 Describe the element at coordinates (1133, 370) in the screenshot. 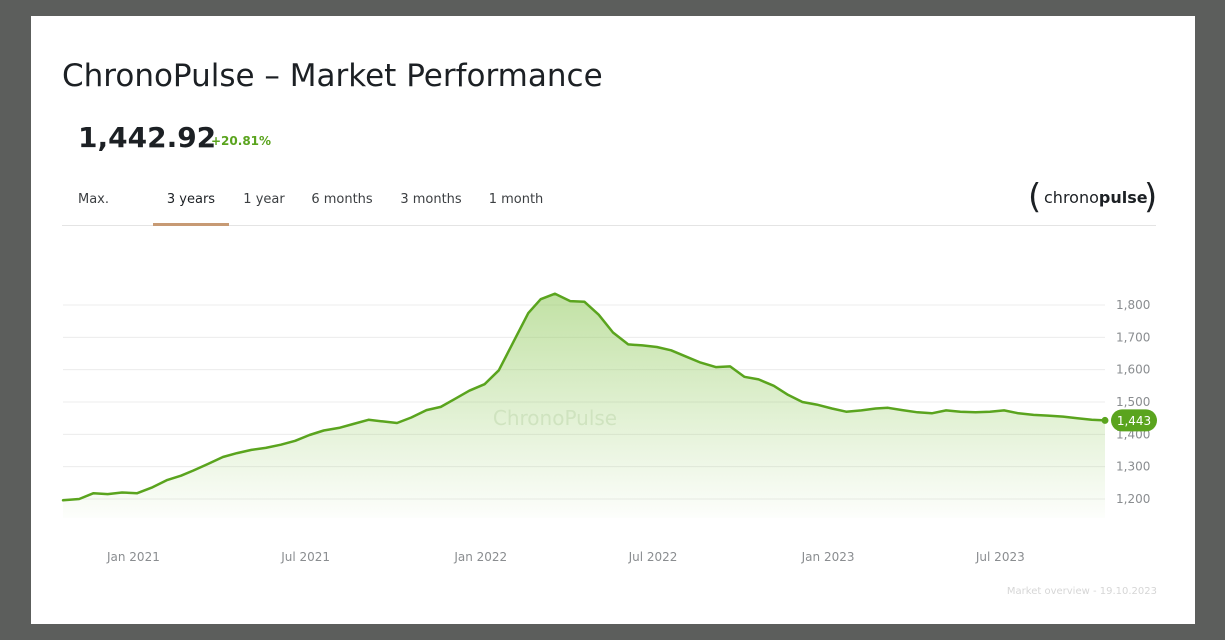

I see `y-tick-label-1600: 1,600` at that location.